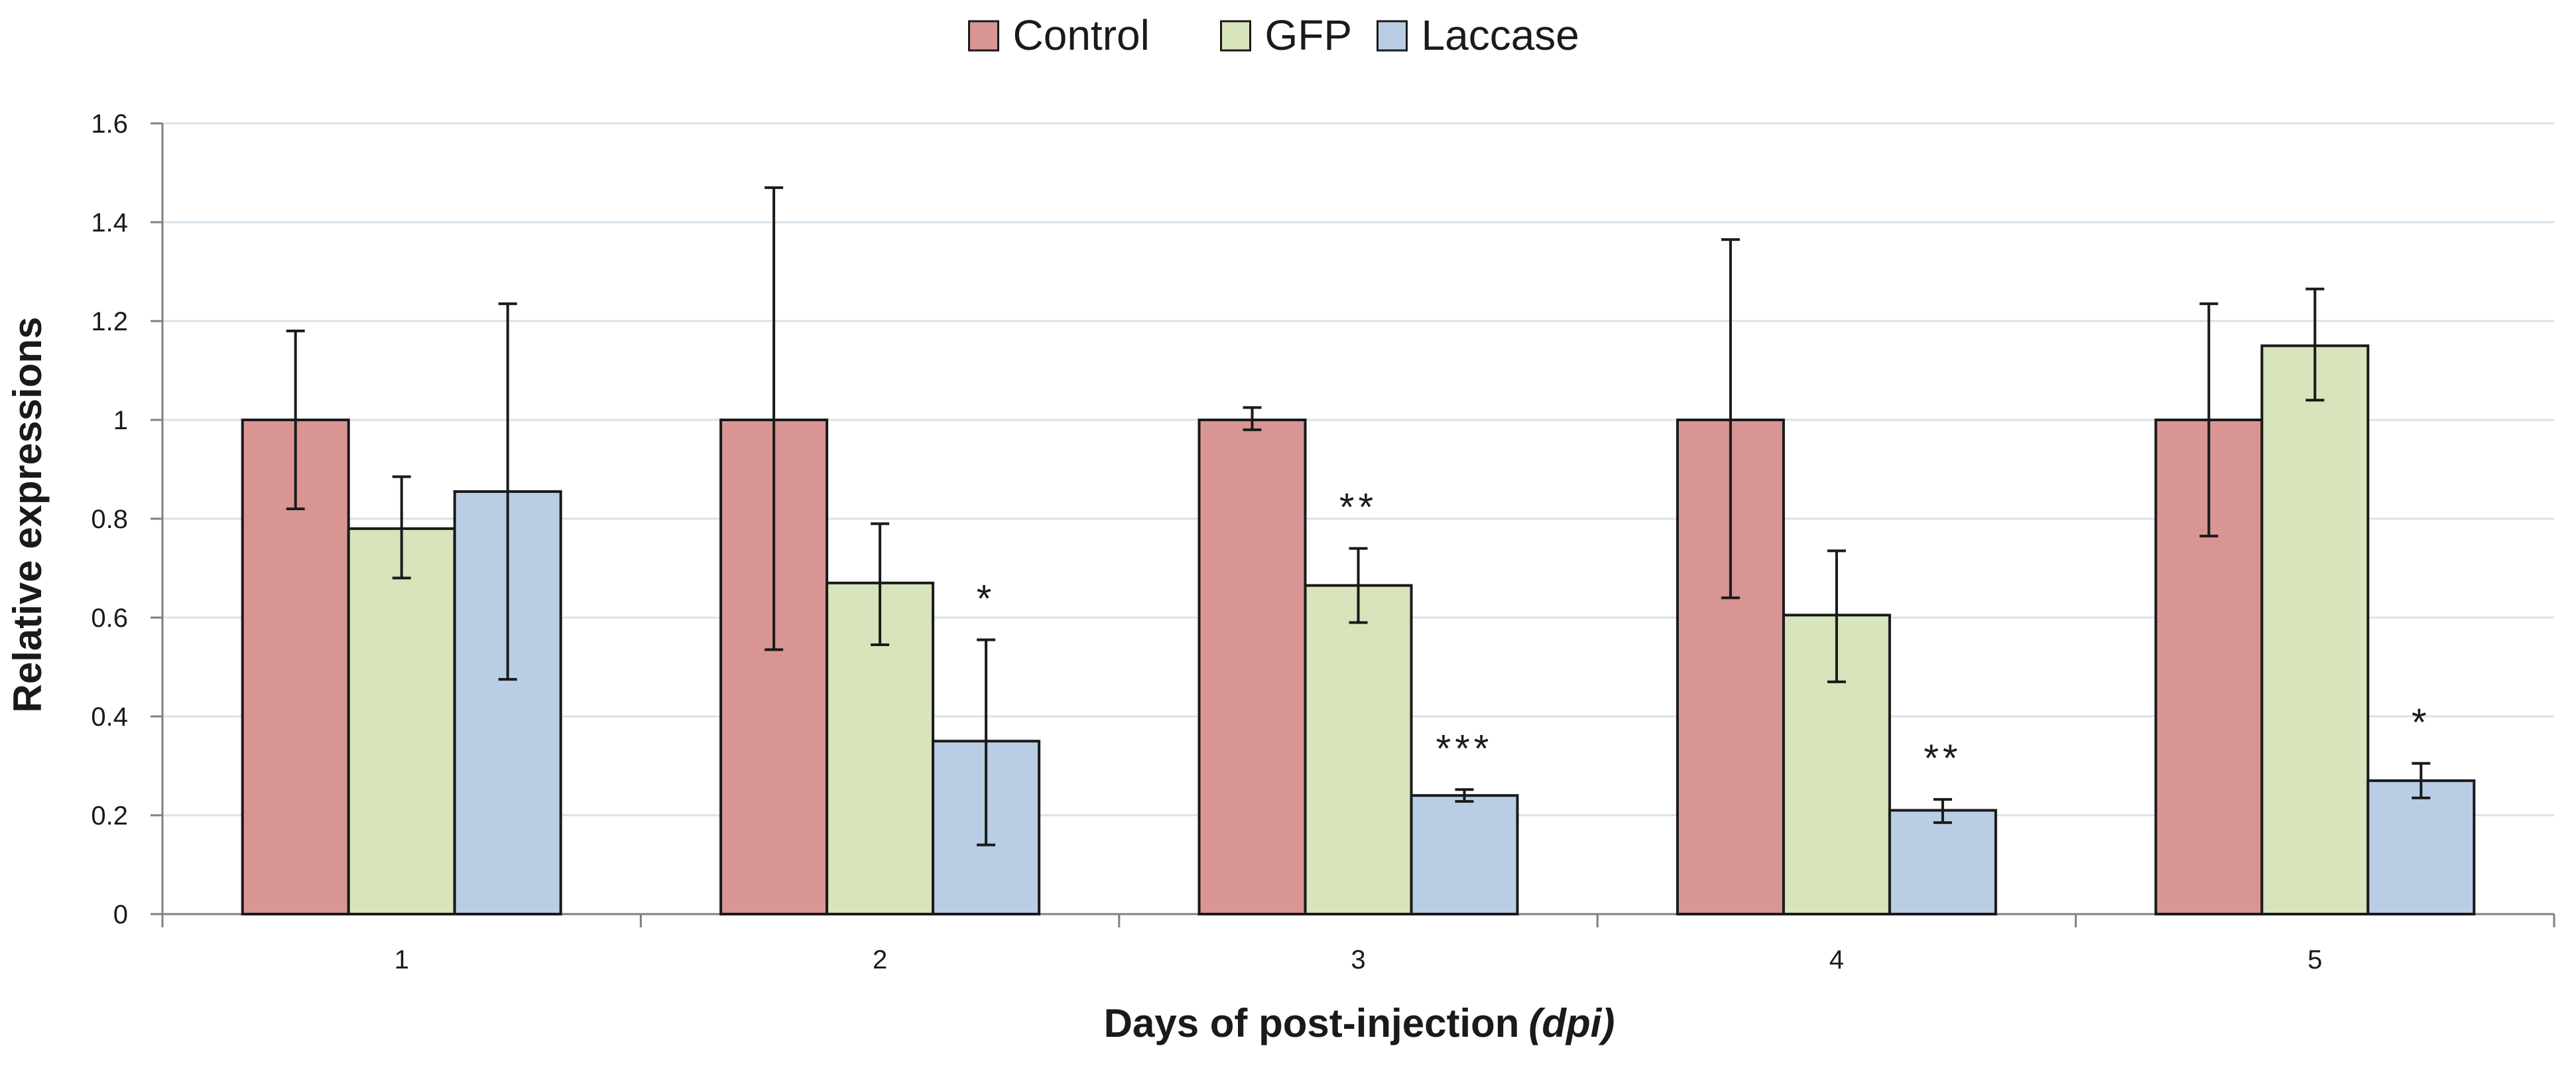  I want to click on x-tick-label: 2, so click(880, 959).